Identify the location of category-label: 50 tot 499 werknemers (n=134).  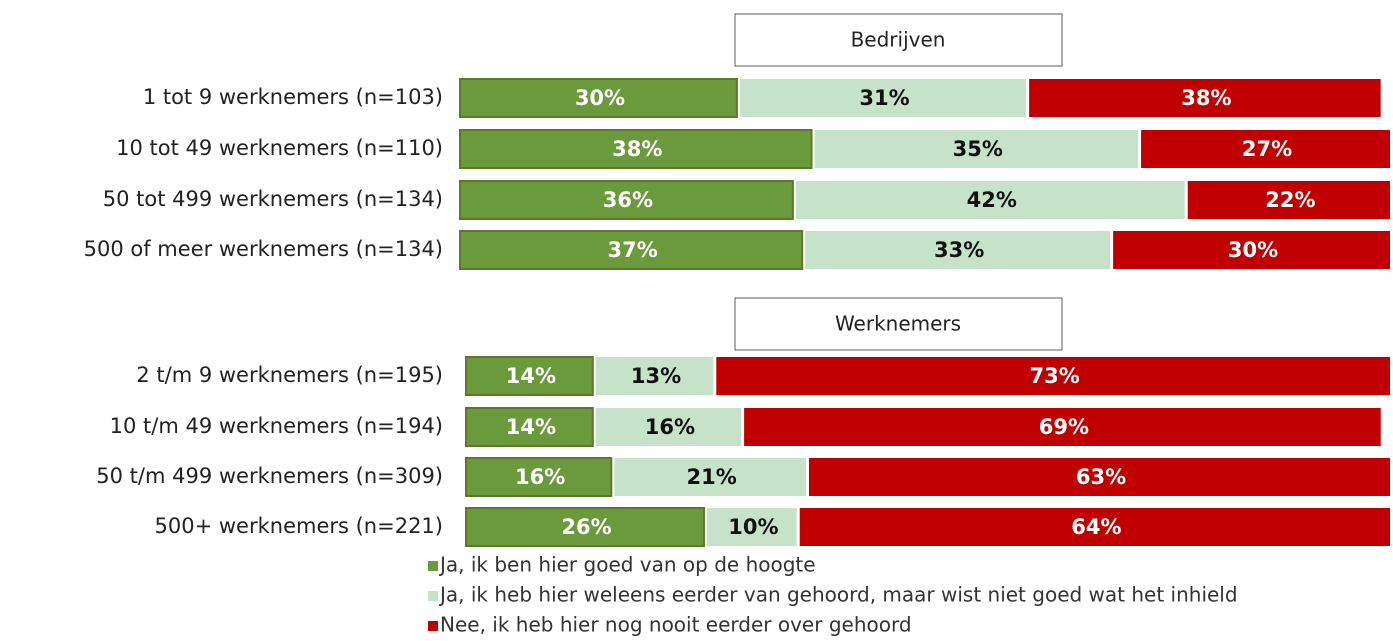
(273, 199).